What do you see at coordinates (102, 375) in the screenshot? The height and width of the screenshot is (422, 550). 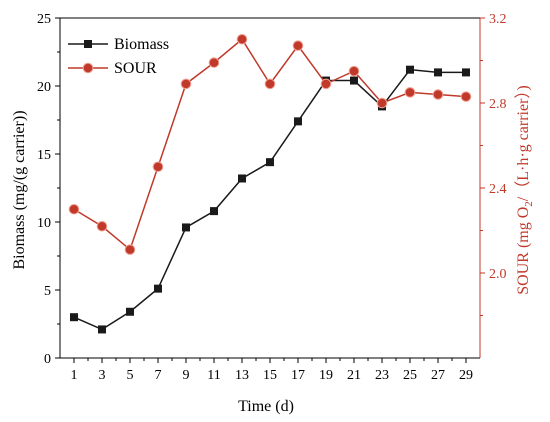 I see `x-tick-label: 3` at bounding box center [102, 375].